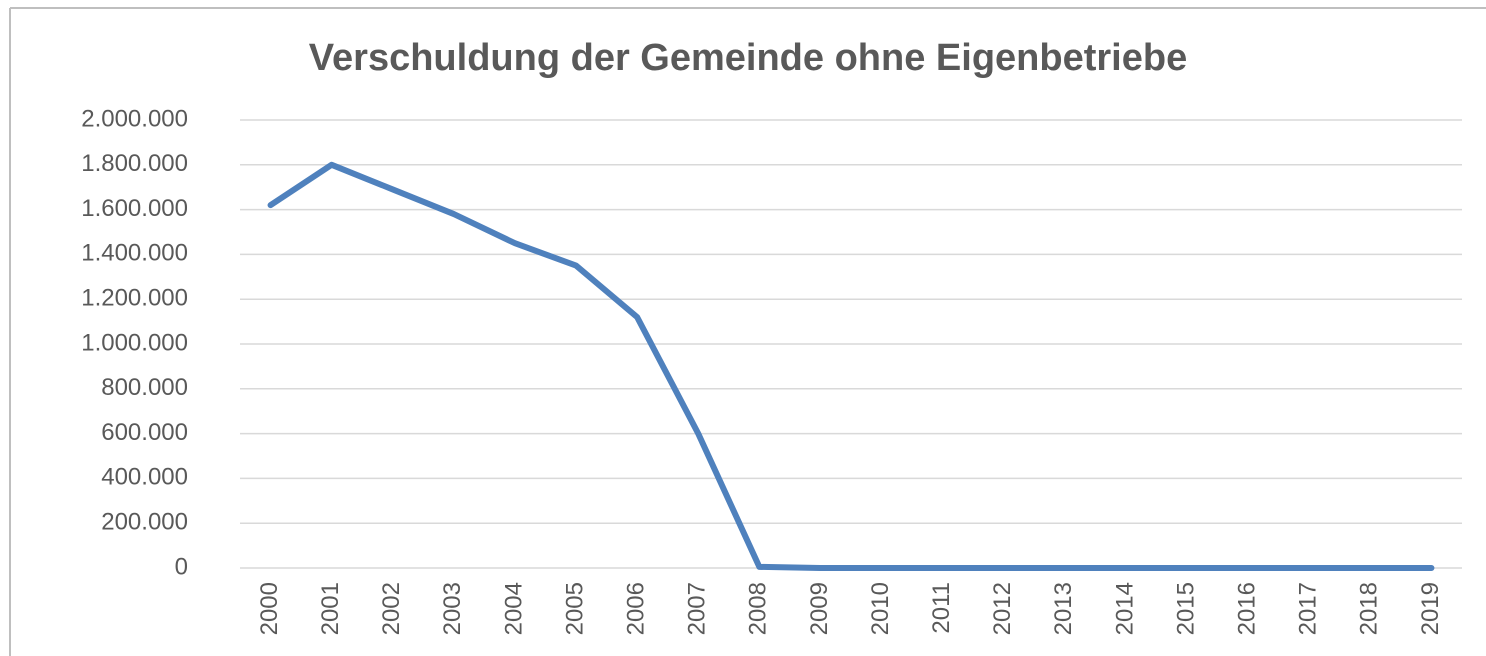 The image size is (1486, 656). What do you see at coordinates (1124, 608) in the screenshot?
I see `x-tick-label: 2014` at bounding box center [1124, 608].